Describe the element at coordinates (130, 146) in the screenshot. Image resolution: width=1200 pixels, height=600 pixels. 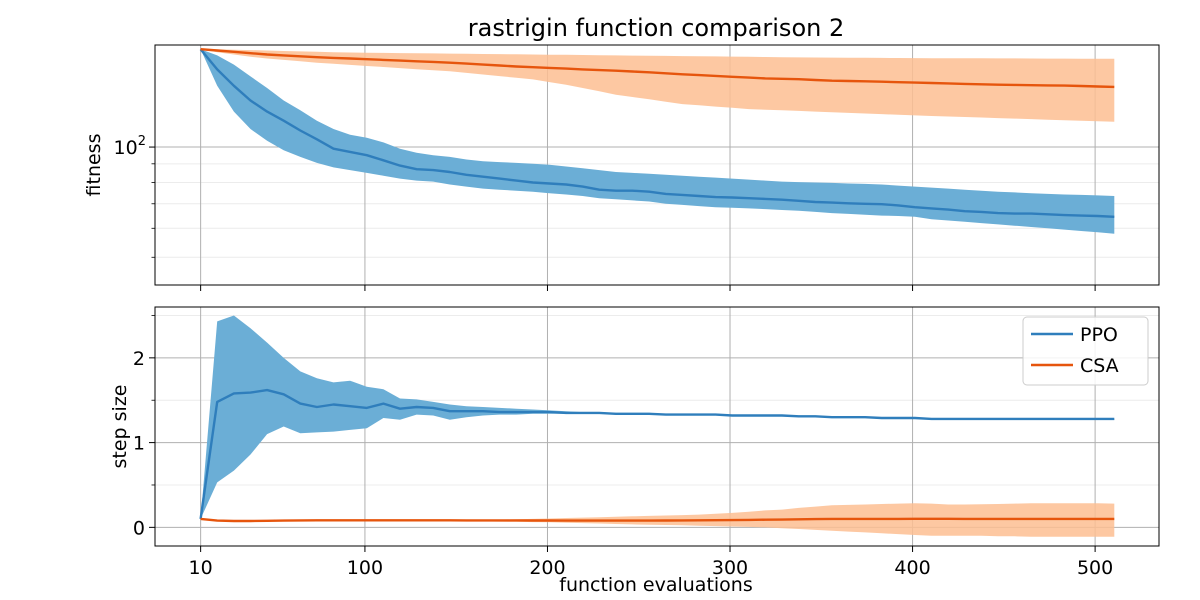
I see `y-tick-label: 102` at that location.